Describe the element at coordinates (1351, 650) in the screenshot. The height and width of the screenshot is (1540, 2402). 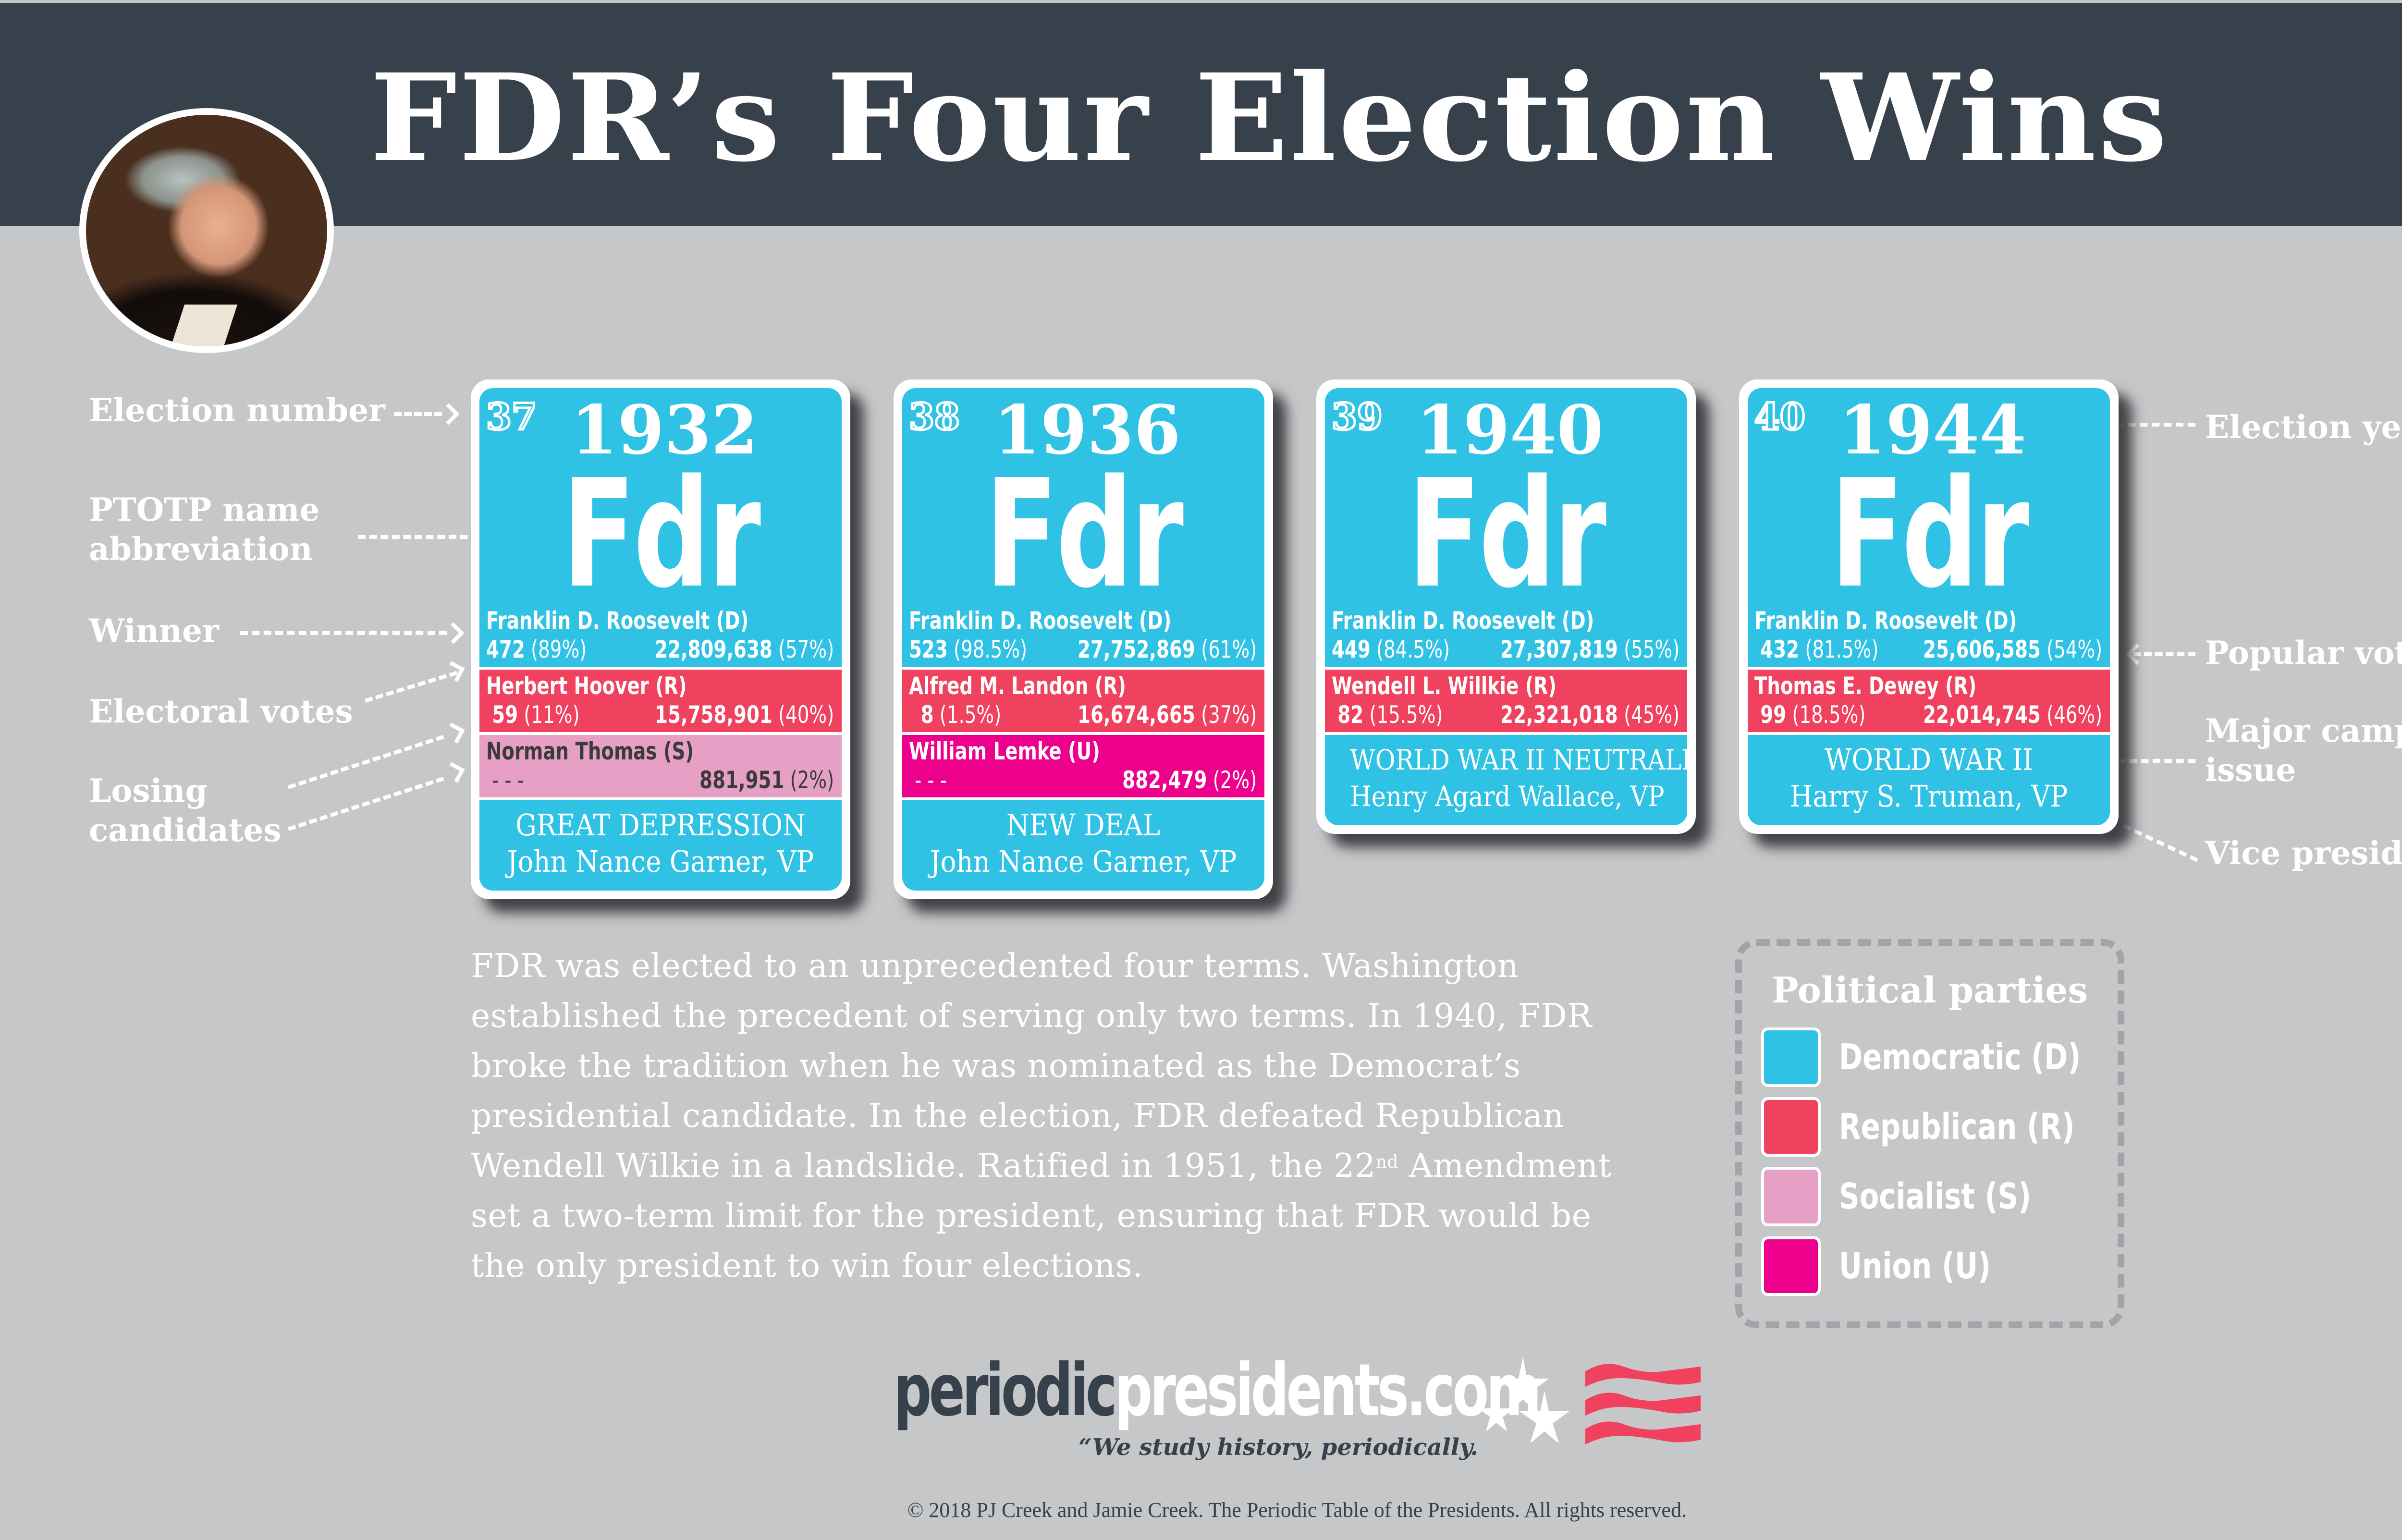
I see `electoral-votes: 449` at that location.